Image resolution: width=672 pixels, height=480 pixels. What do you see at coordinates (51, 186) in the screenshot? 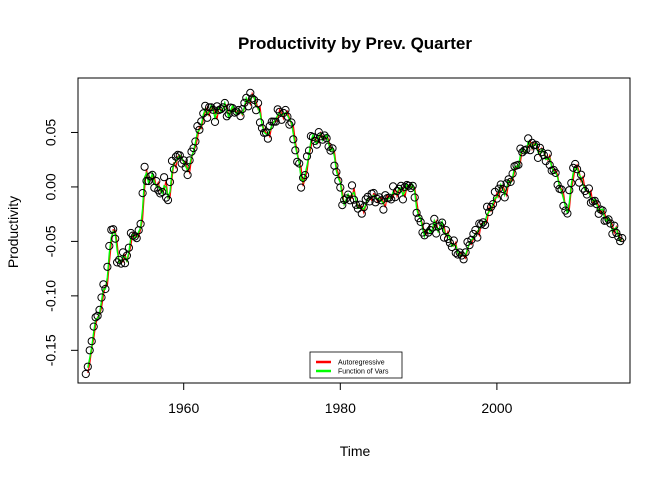
I see `y-tick-label: 0.00` at bounding box center [51, 186].